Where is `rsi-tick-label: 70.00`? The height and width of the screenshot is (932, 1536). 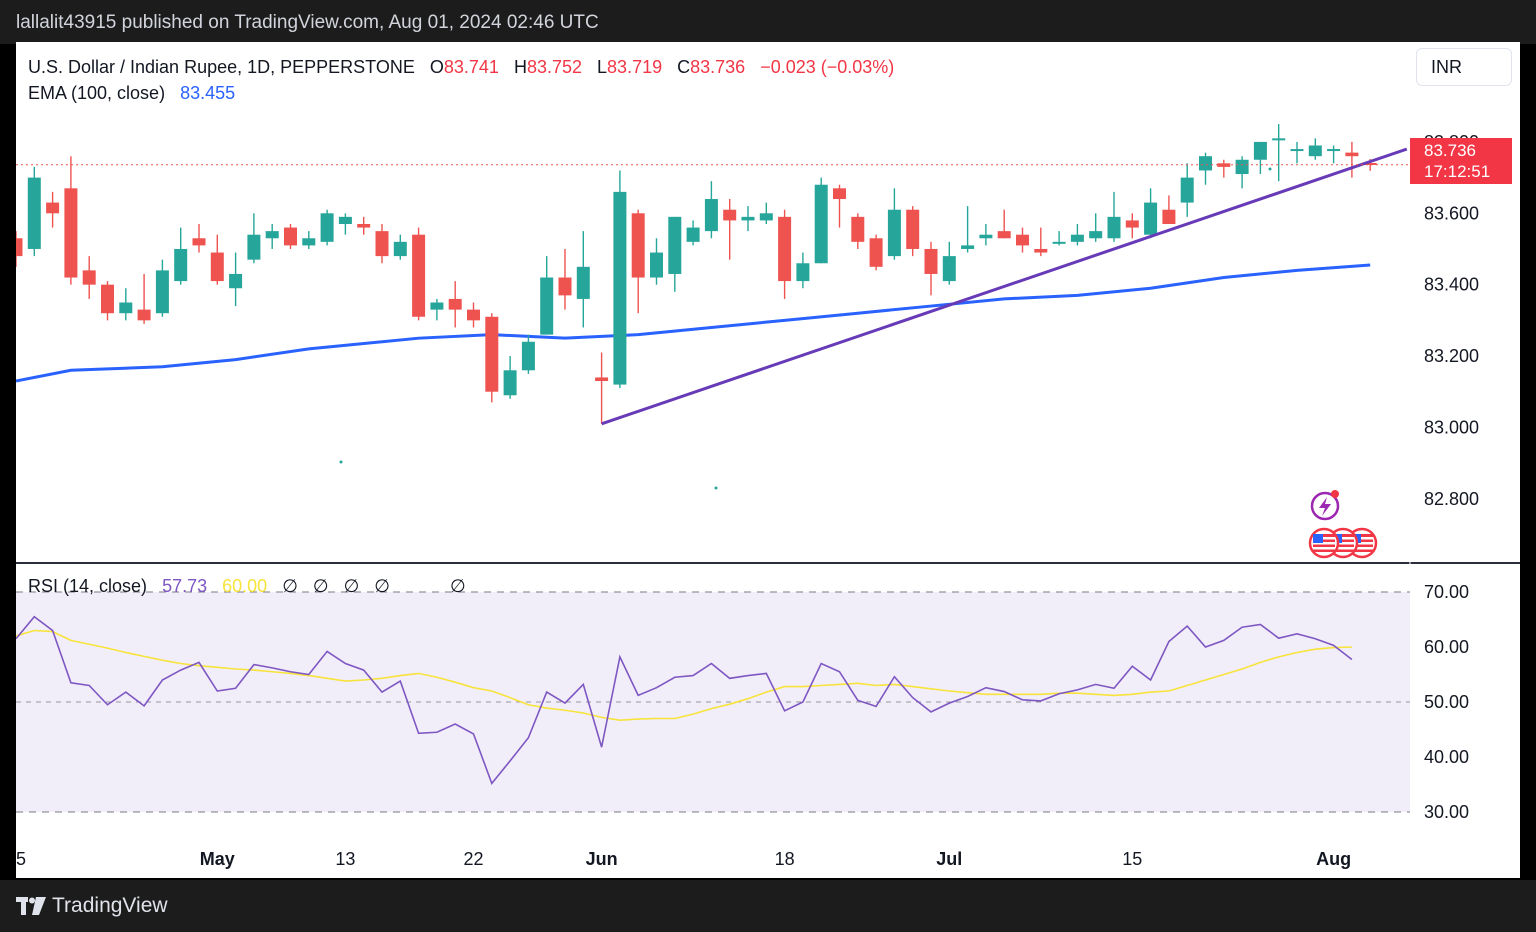 rsi-tick-label: 70.00 is located at coordinates (1446, 592).